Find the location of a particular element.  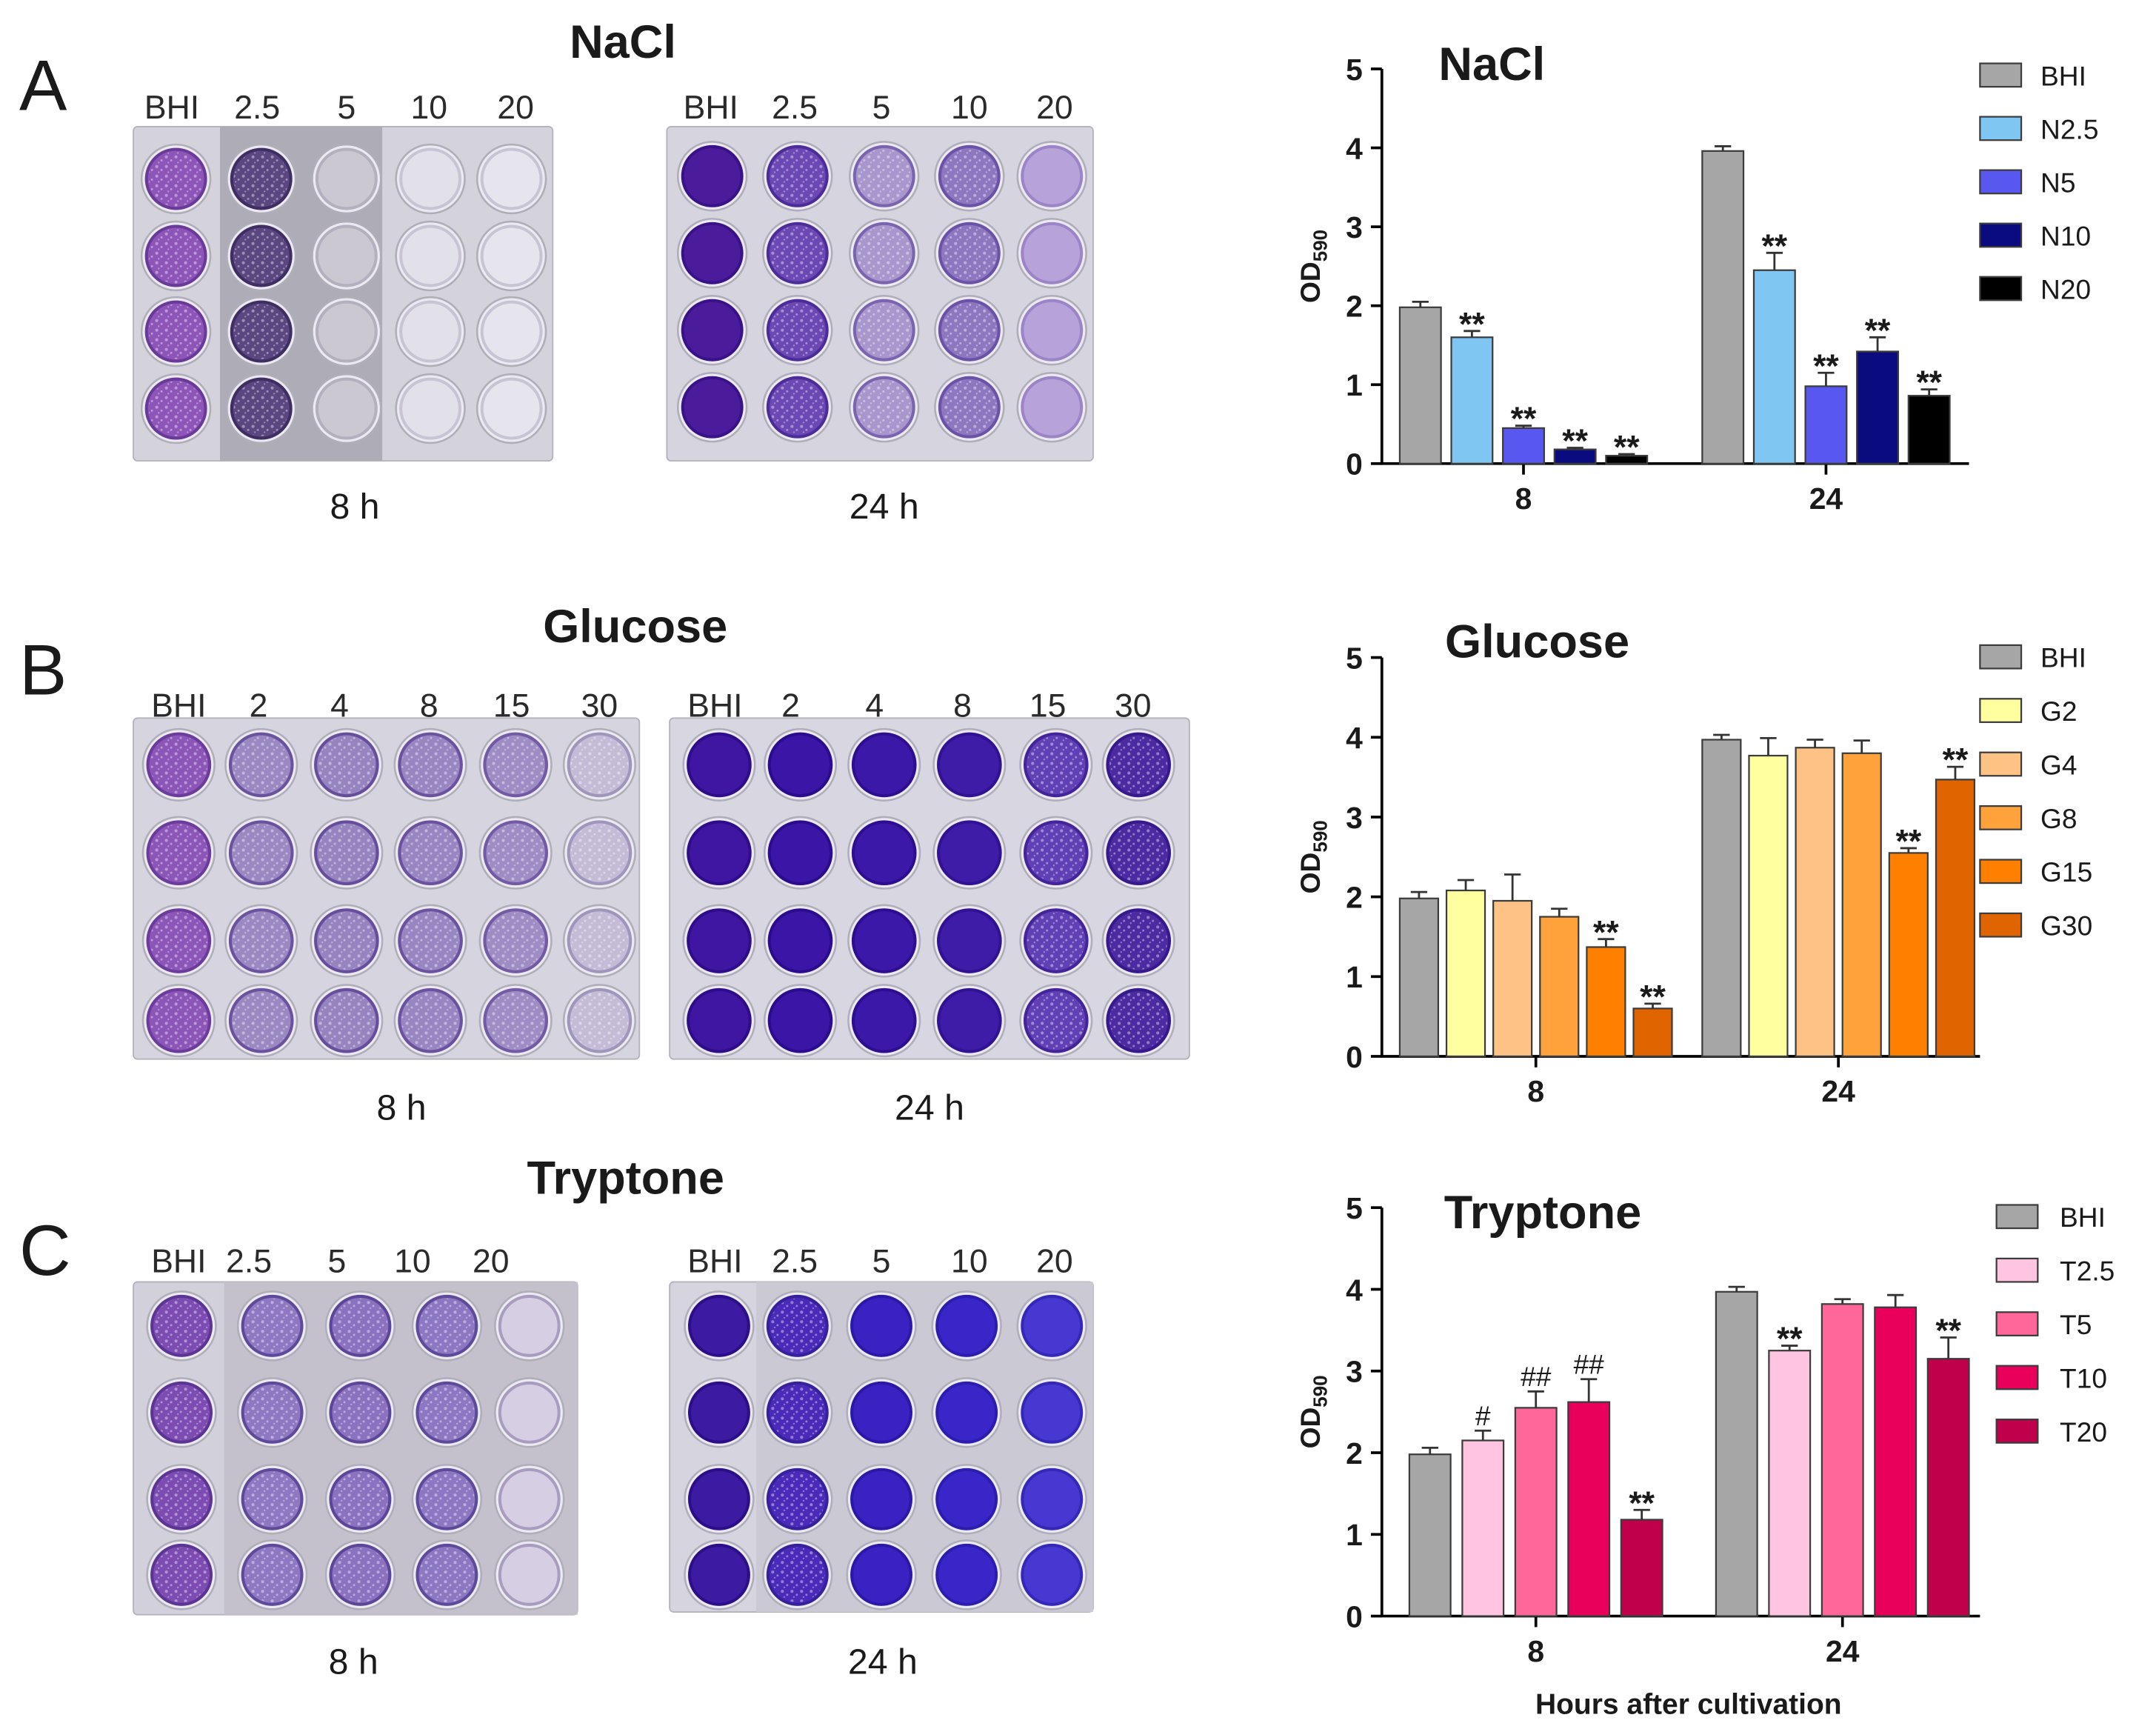

bar-t20-8h is located at coordinates (1641, 1568).